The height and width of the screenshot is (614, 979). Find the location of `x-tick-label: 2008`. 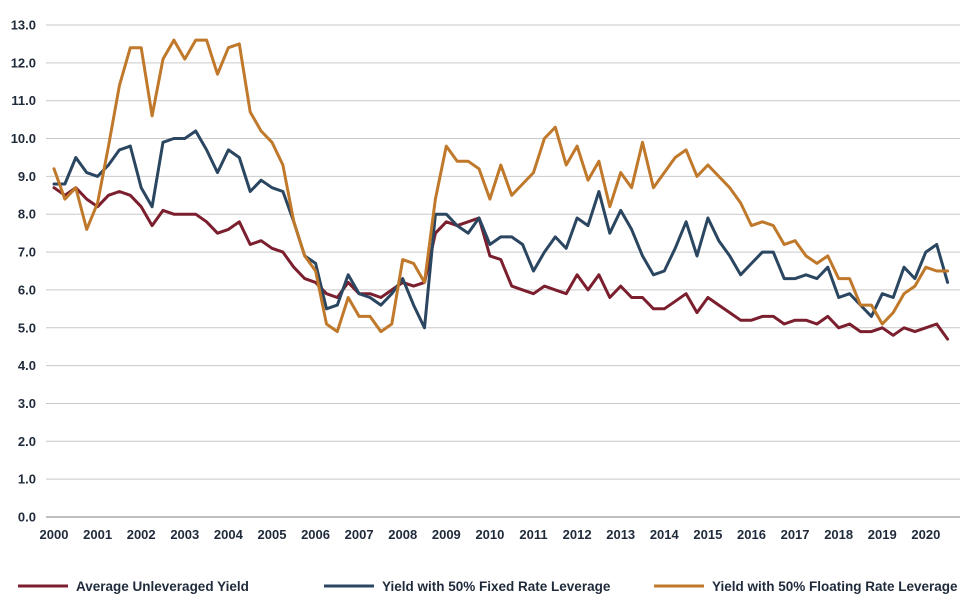

x-tick-label: 2008 is located at coordinates (402, 534).